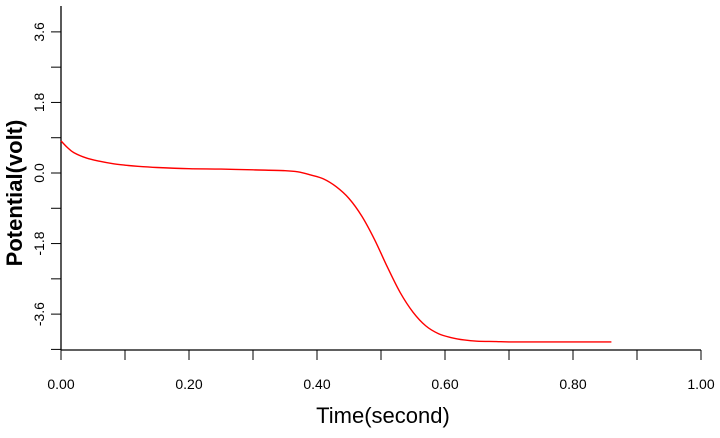 Image resolution: width=720 pixels, height=438 pixels. What do you see at coordinates (383, 415) in the screenshot?
I see `x-axis-label: Time(second)` at bounding box center [383, 415].